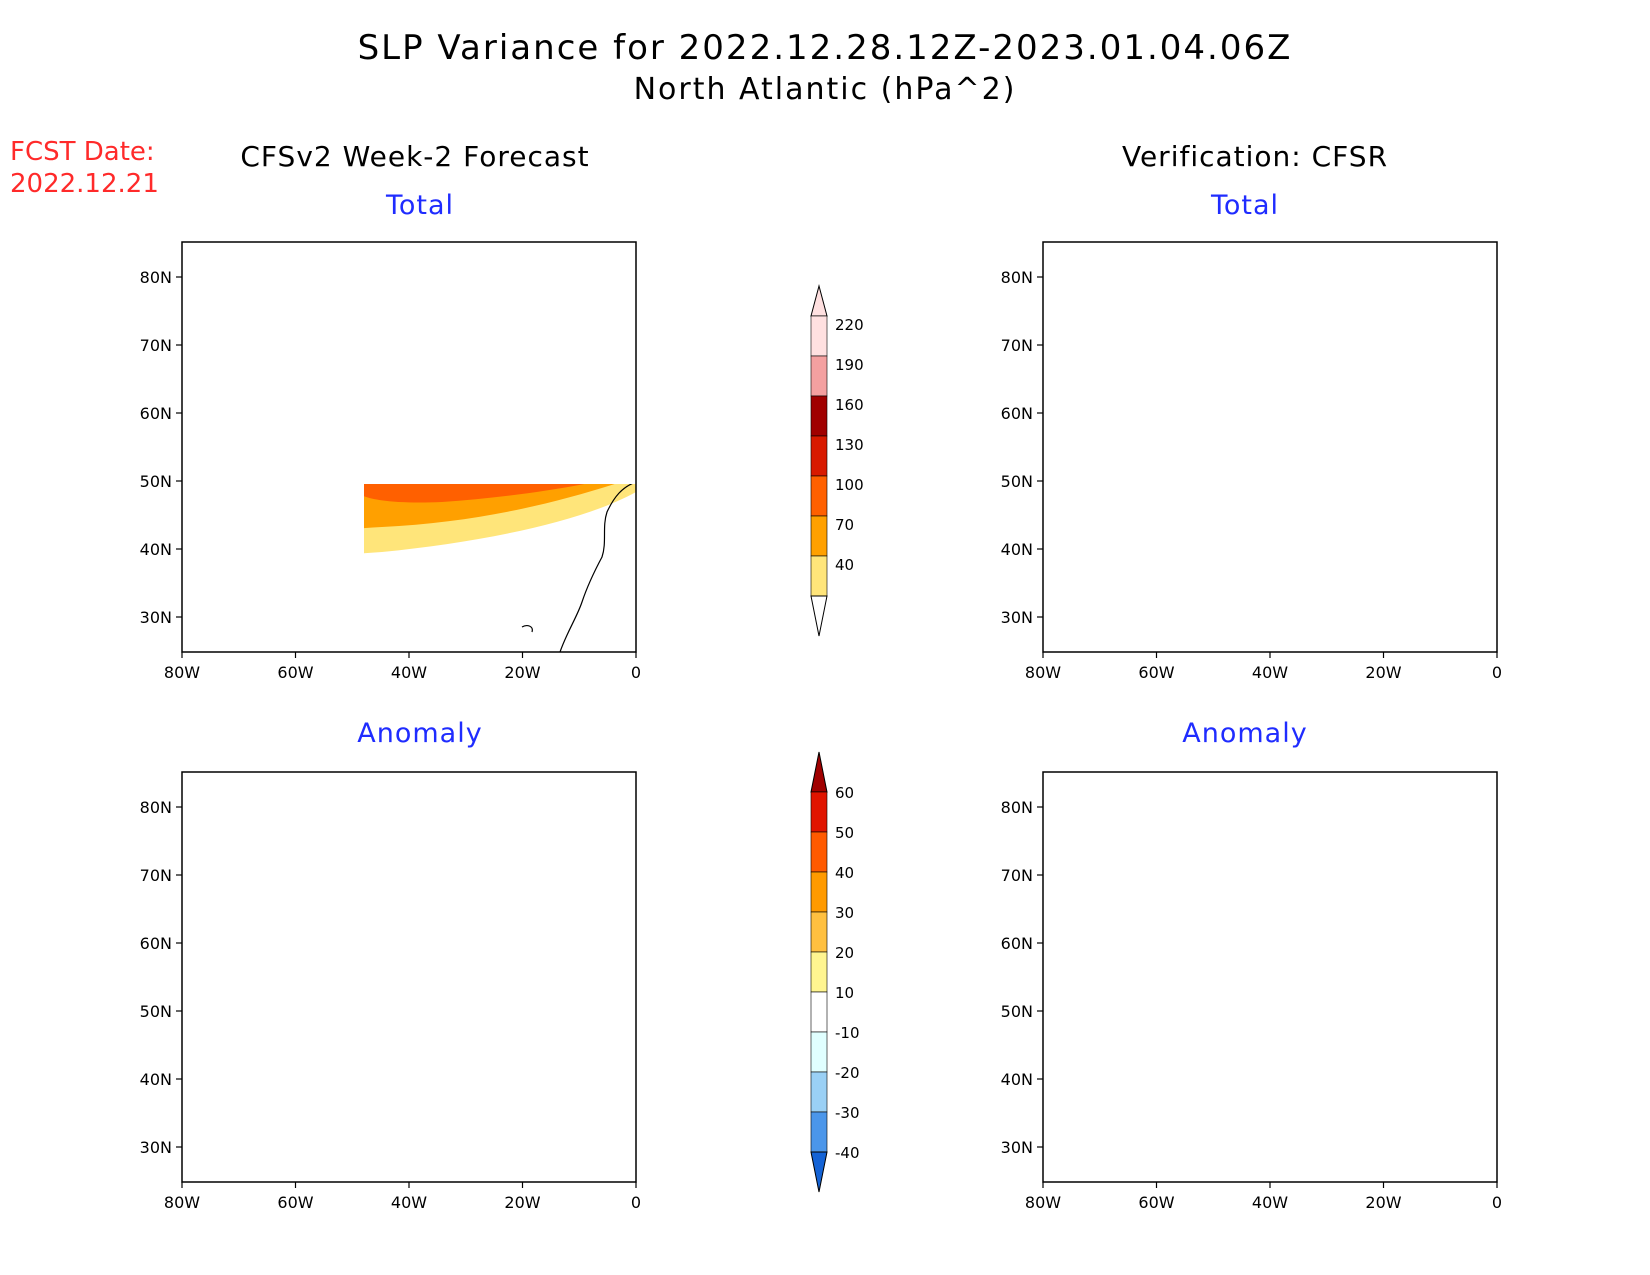 This screenshot has height=1275, width=1650. I want to click on map-forecast-anomaly, so click(409, 977).